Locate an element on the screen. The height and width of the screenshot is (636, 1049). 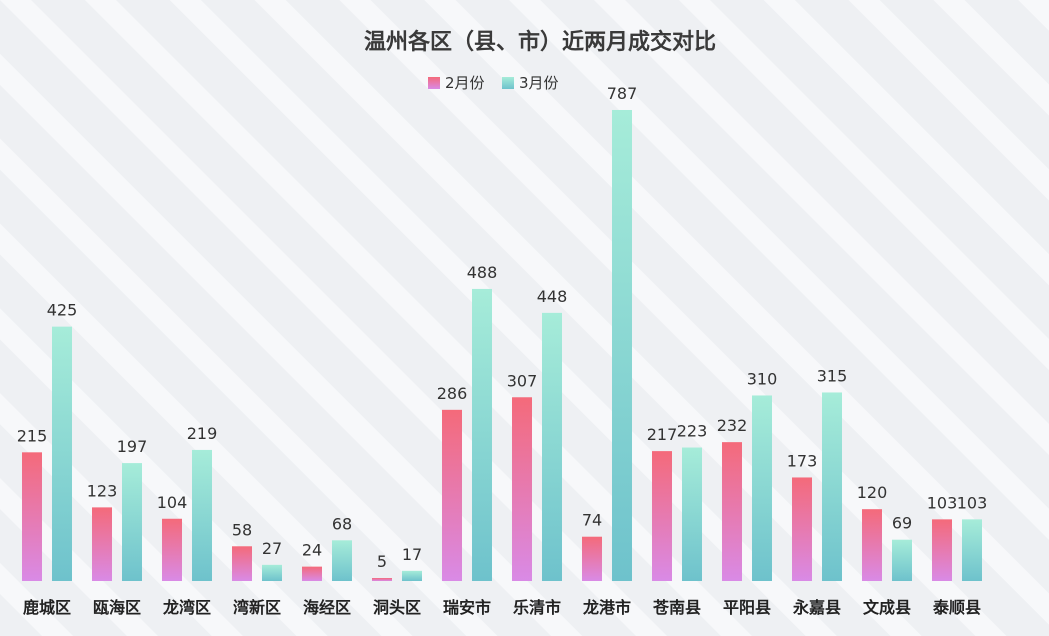
value-label-mar-3: 27 is located at coordinates (272, 548).